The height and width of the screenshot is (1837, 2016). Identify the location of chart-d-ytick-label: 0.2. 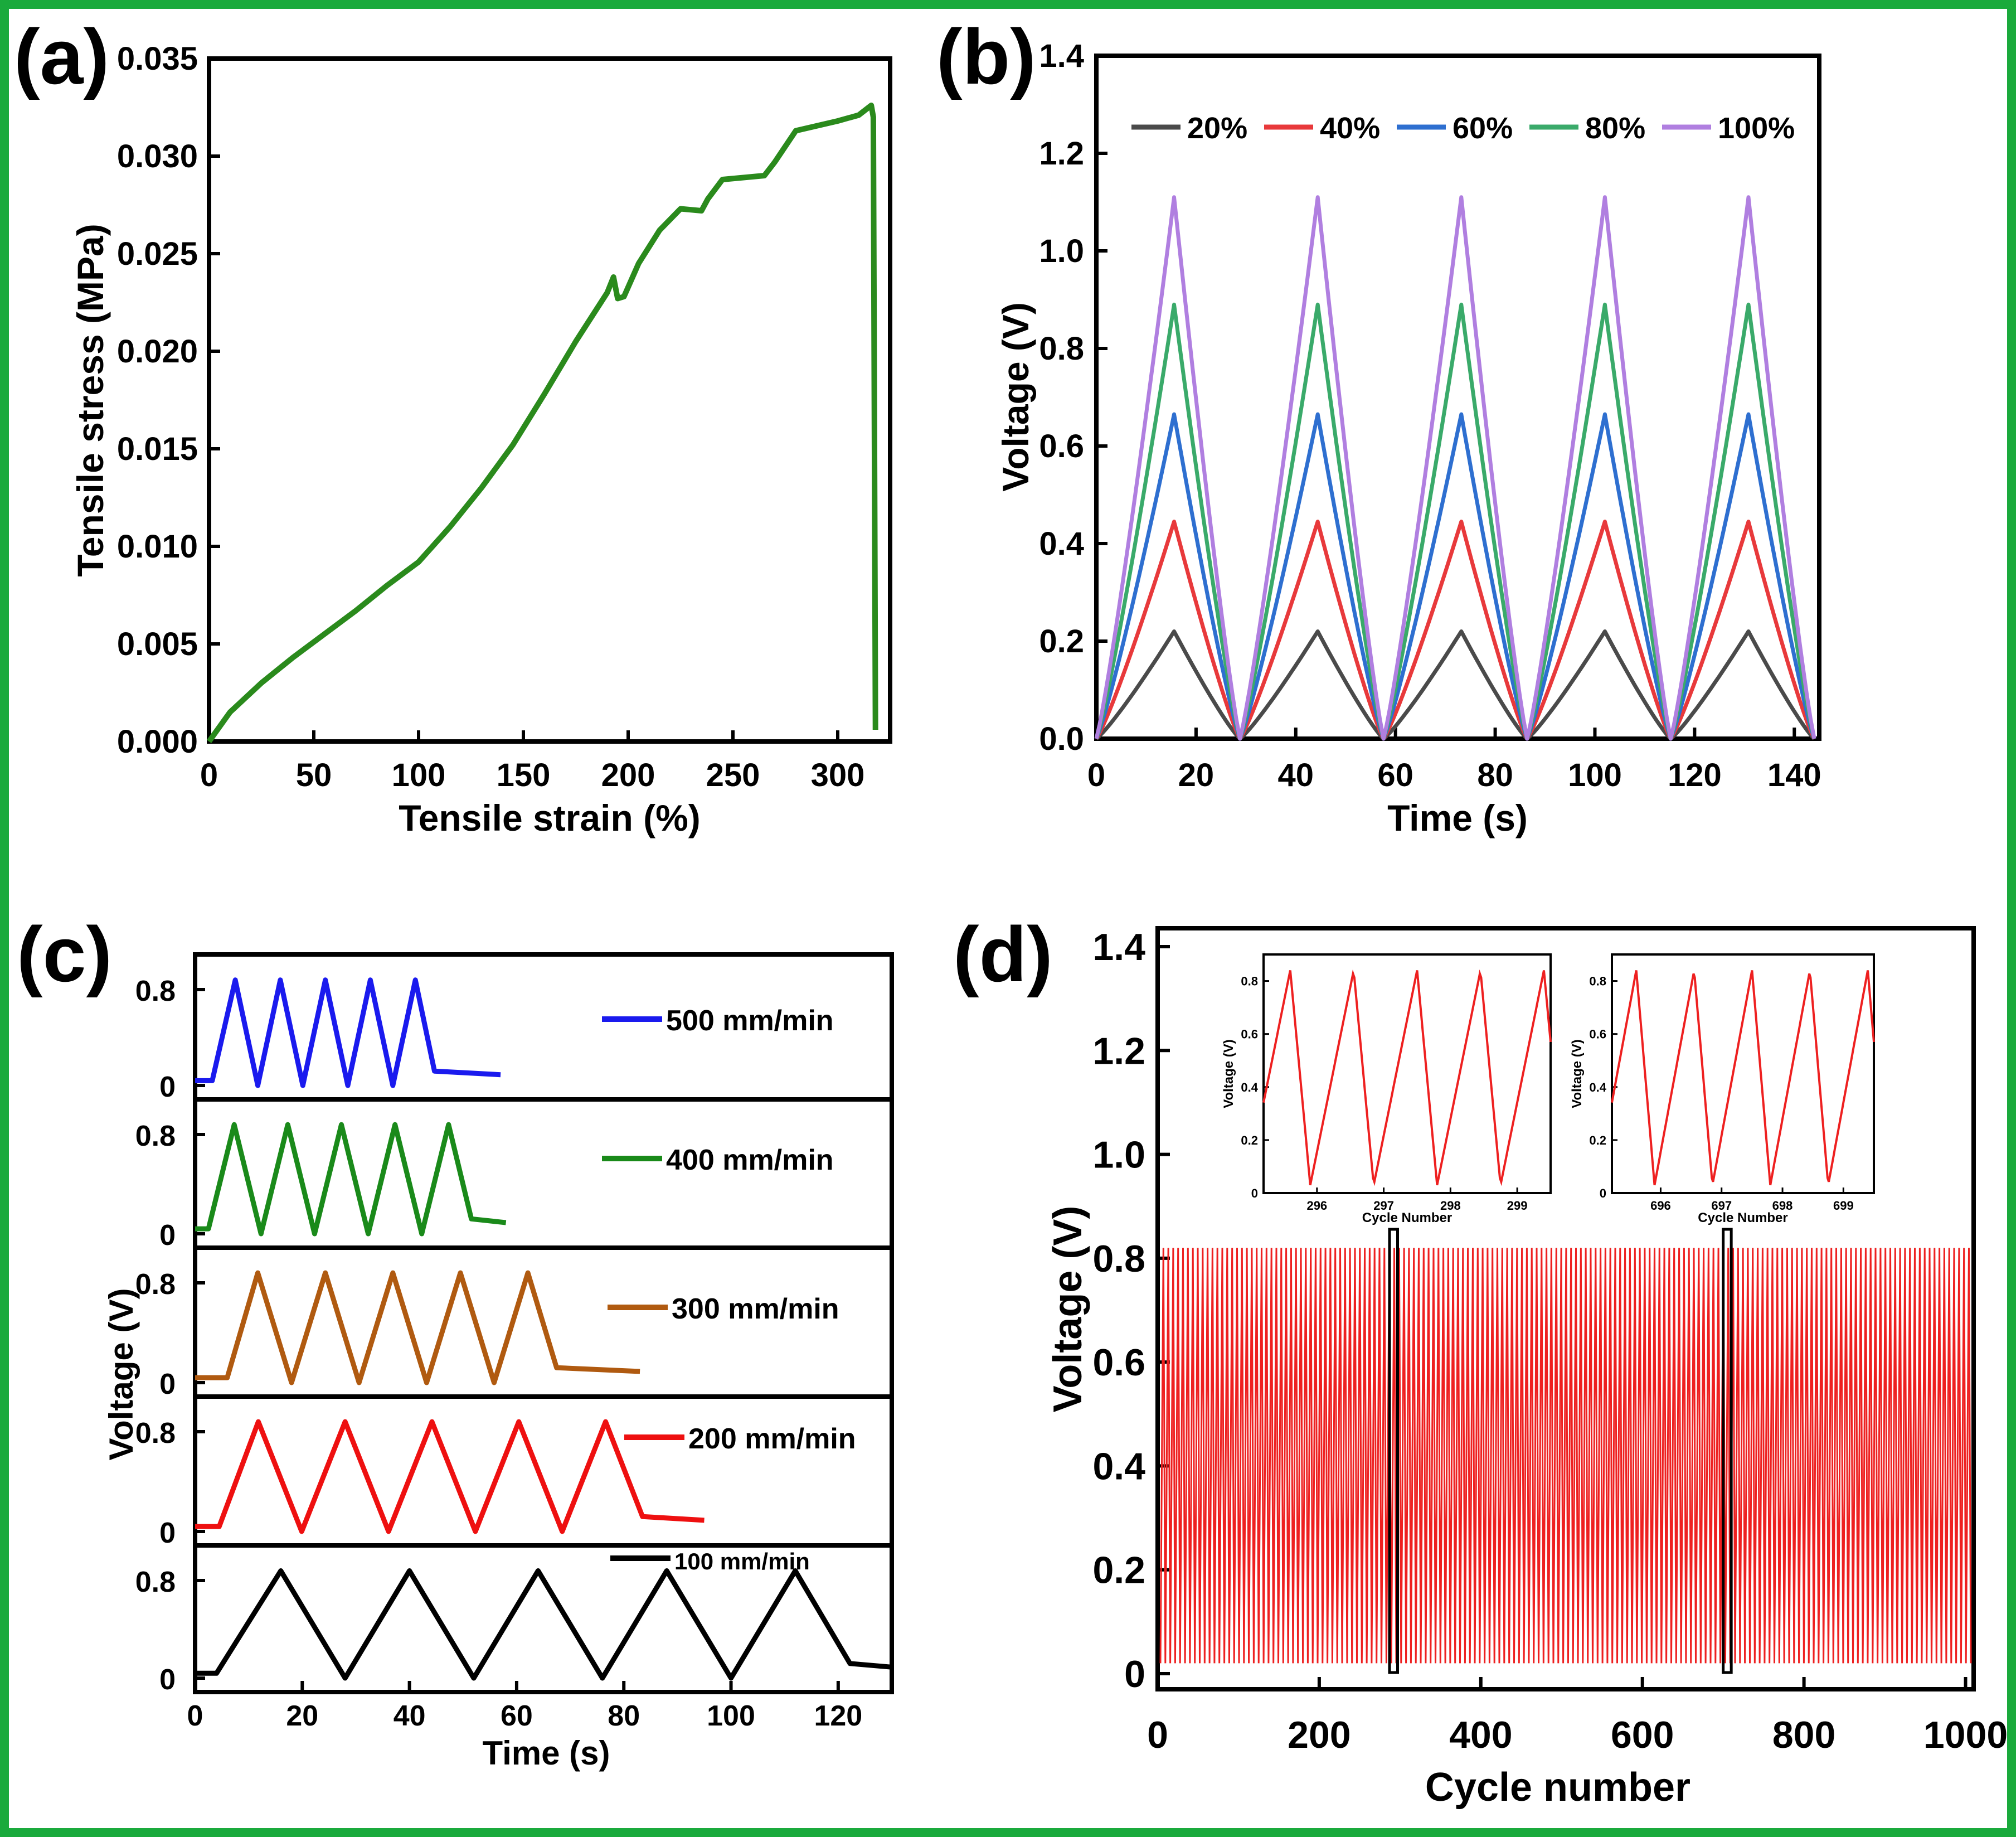
(1118, 1571).